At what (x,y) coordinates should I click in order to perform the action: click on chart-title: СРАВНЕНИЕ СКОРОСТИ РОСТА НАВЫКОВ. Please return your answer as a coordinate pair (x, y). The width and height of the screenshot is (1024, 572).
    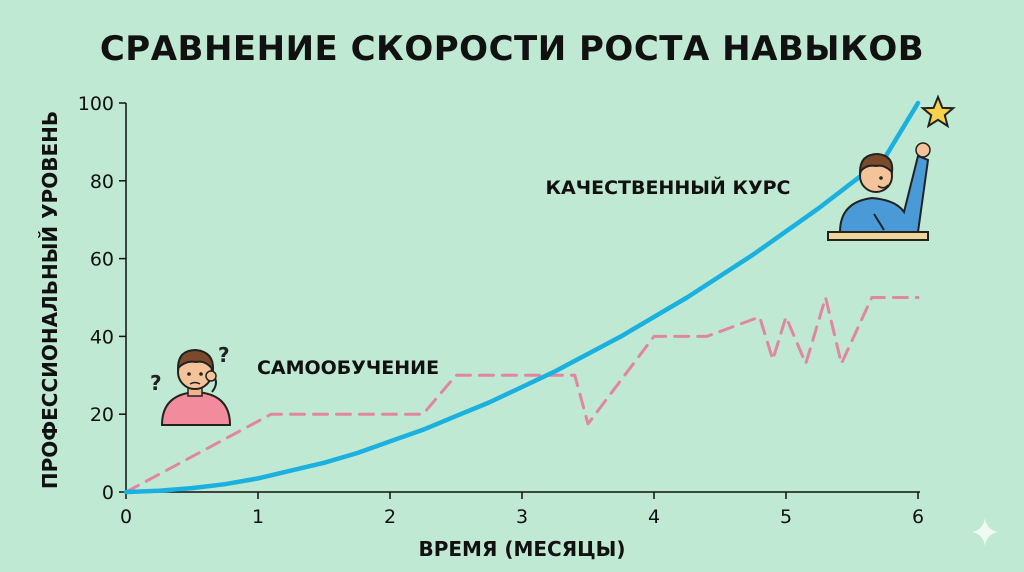
    Looking at the image, I should click on (512, 49).